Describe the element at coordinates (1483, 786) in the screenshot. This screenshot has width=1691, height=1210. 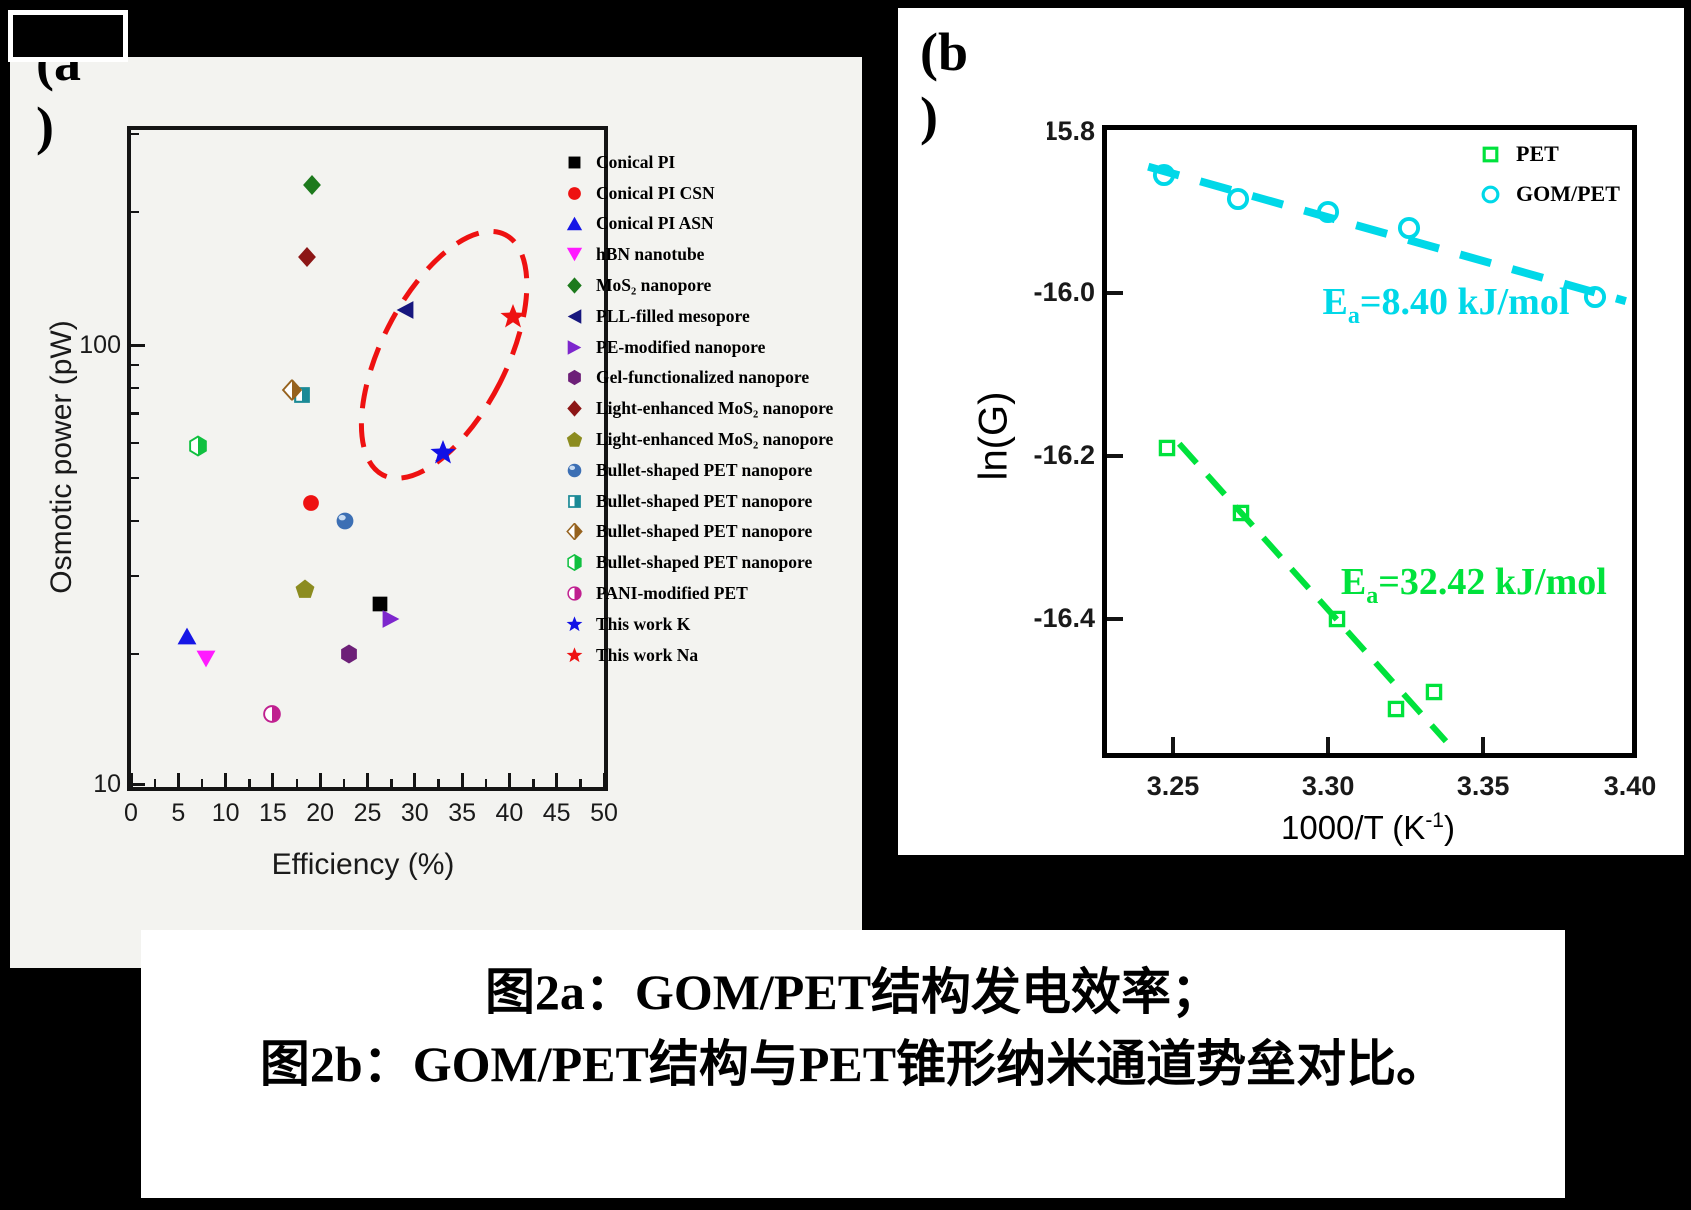
I see `x-tick-label: 3.35` at that location.